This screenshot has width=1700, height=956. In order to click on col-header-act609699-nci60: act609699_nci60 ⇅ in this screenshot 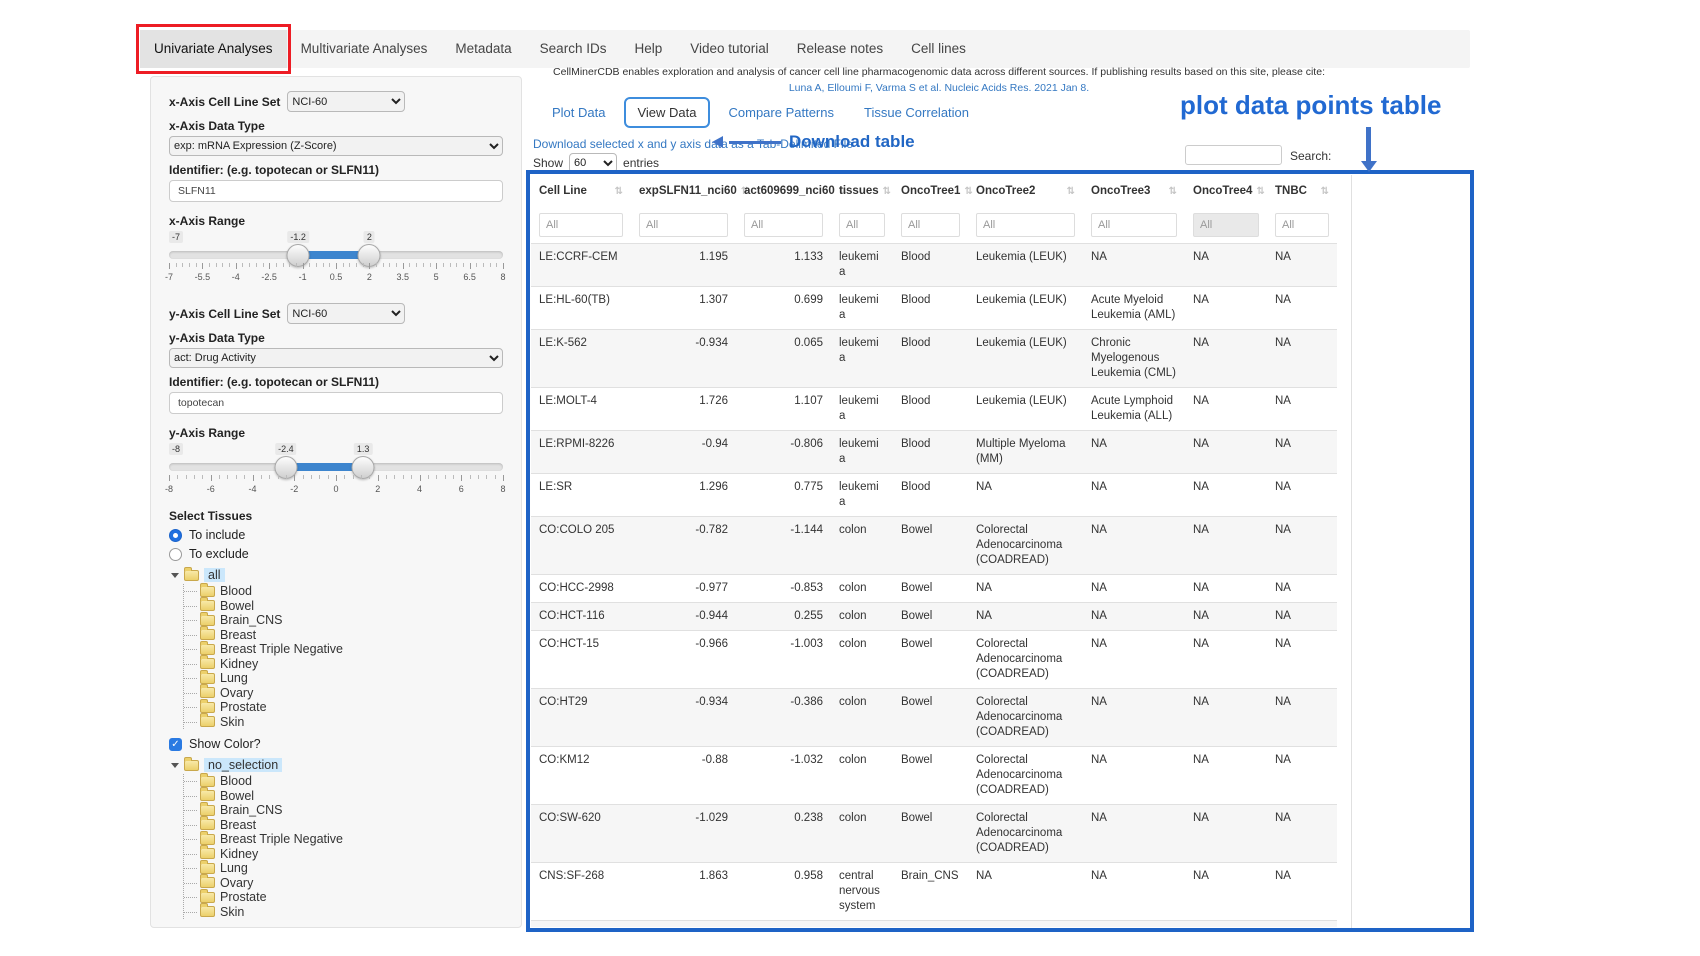, I will do `click(791, 191)`.